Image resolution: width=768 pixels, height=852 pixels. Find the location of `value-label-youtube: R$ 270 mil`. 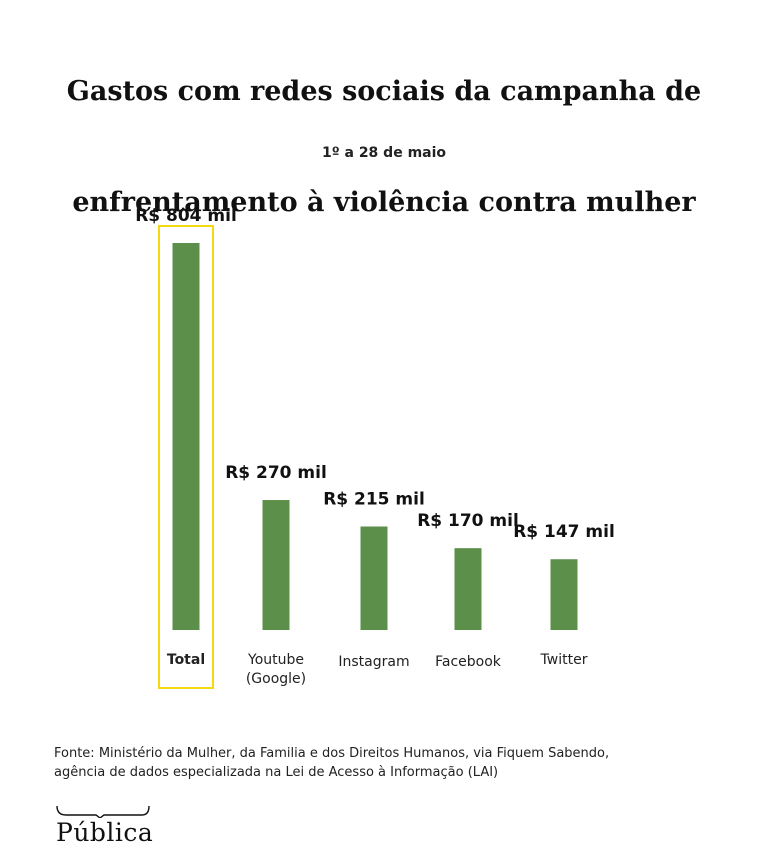

value-label-youtube: R$ 270 mil is located at coordinates (276, 473).